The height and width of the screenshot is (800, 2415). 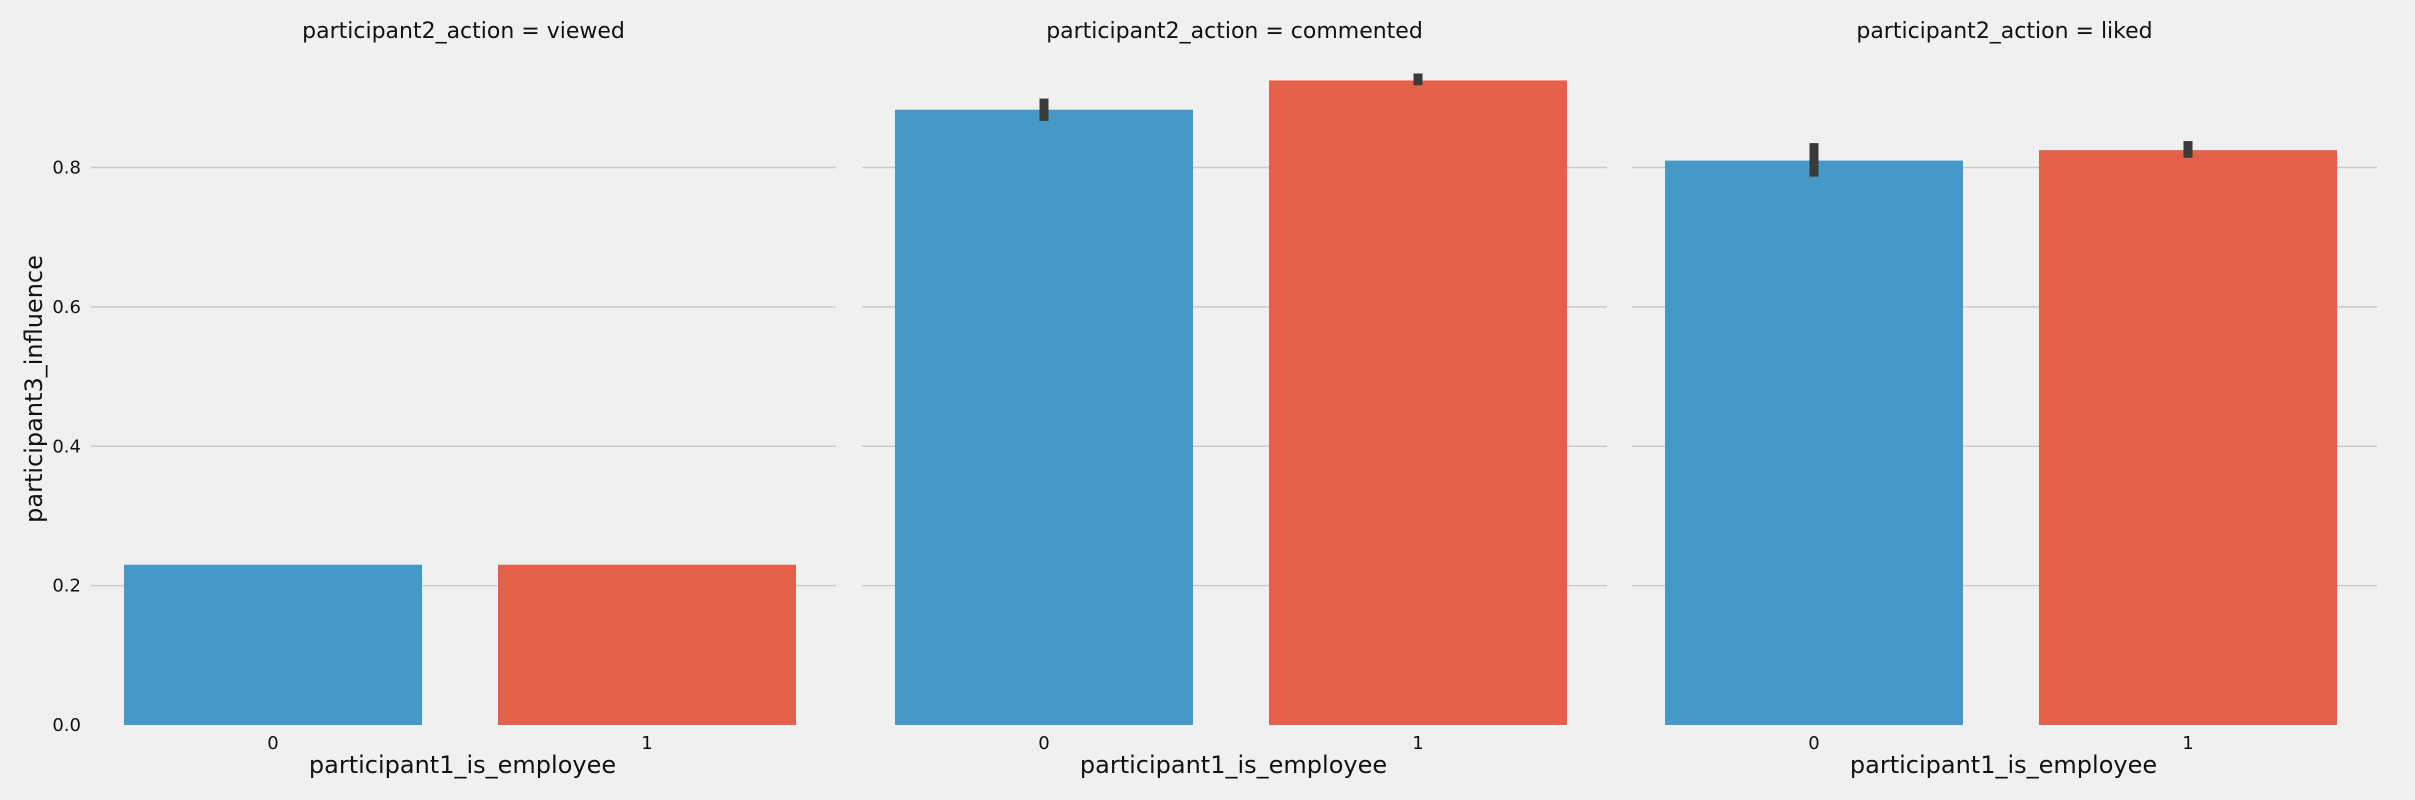 What do you see at coordinates (66, 586) in the screenshot?
I see `y-tick-label: 0.2` at bounding box center [66, 586].